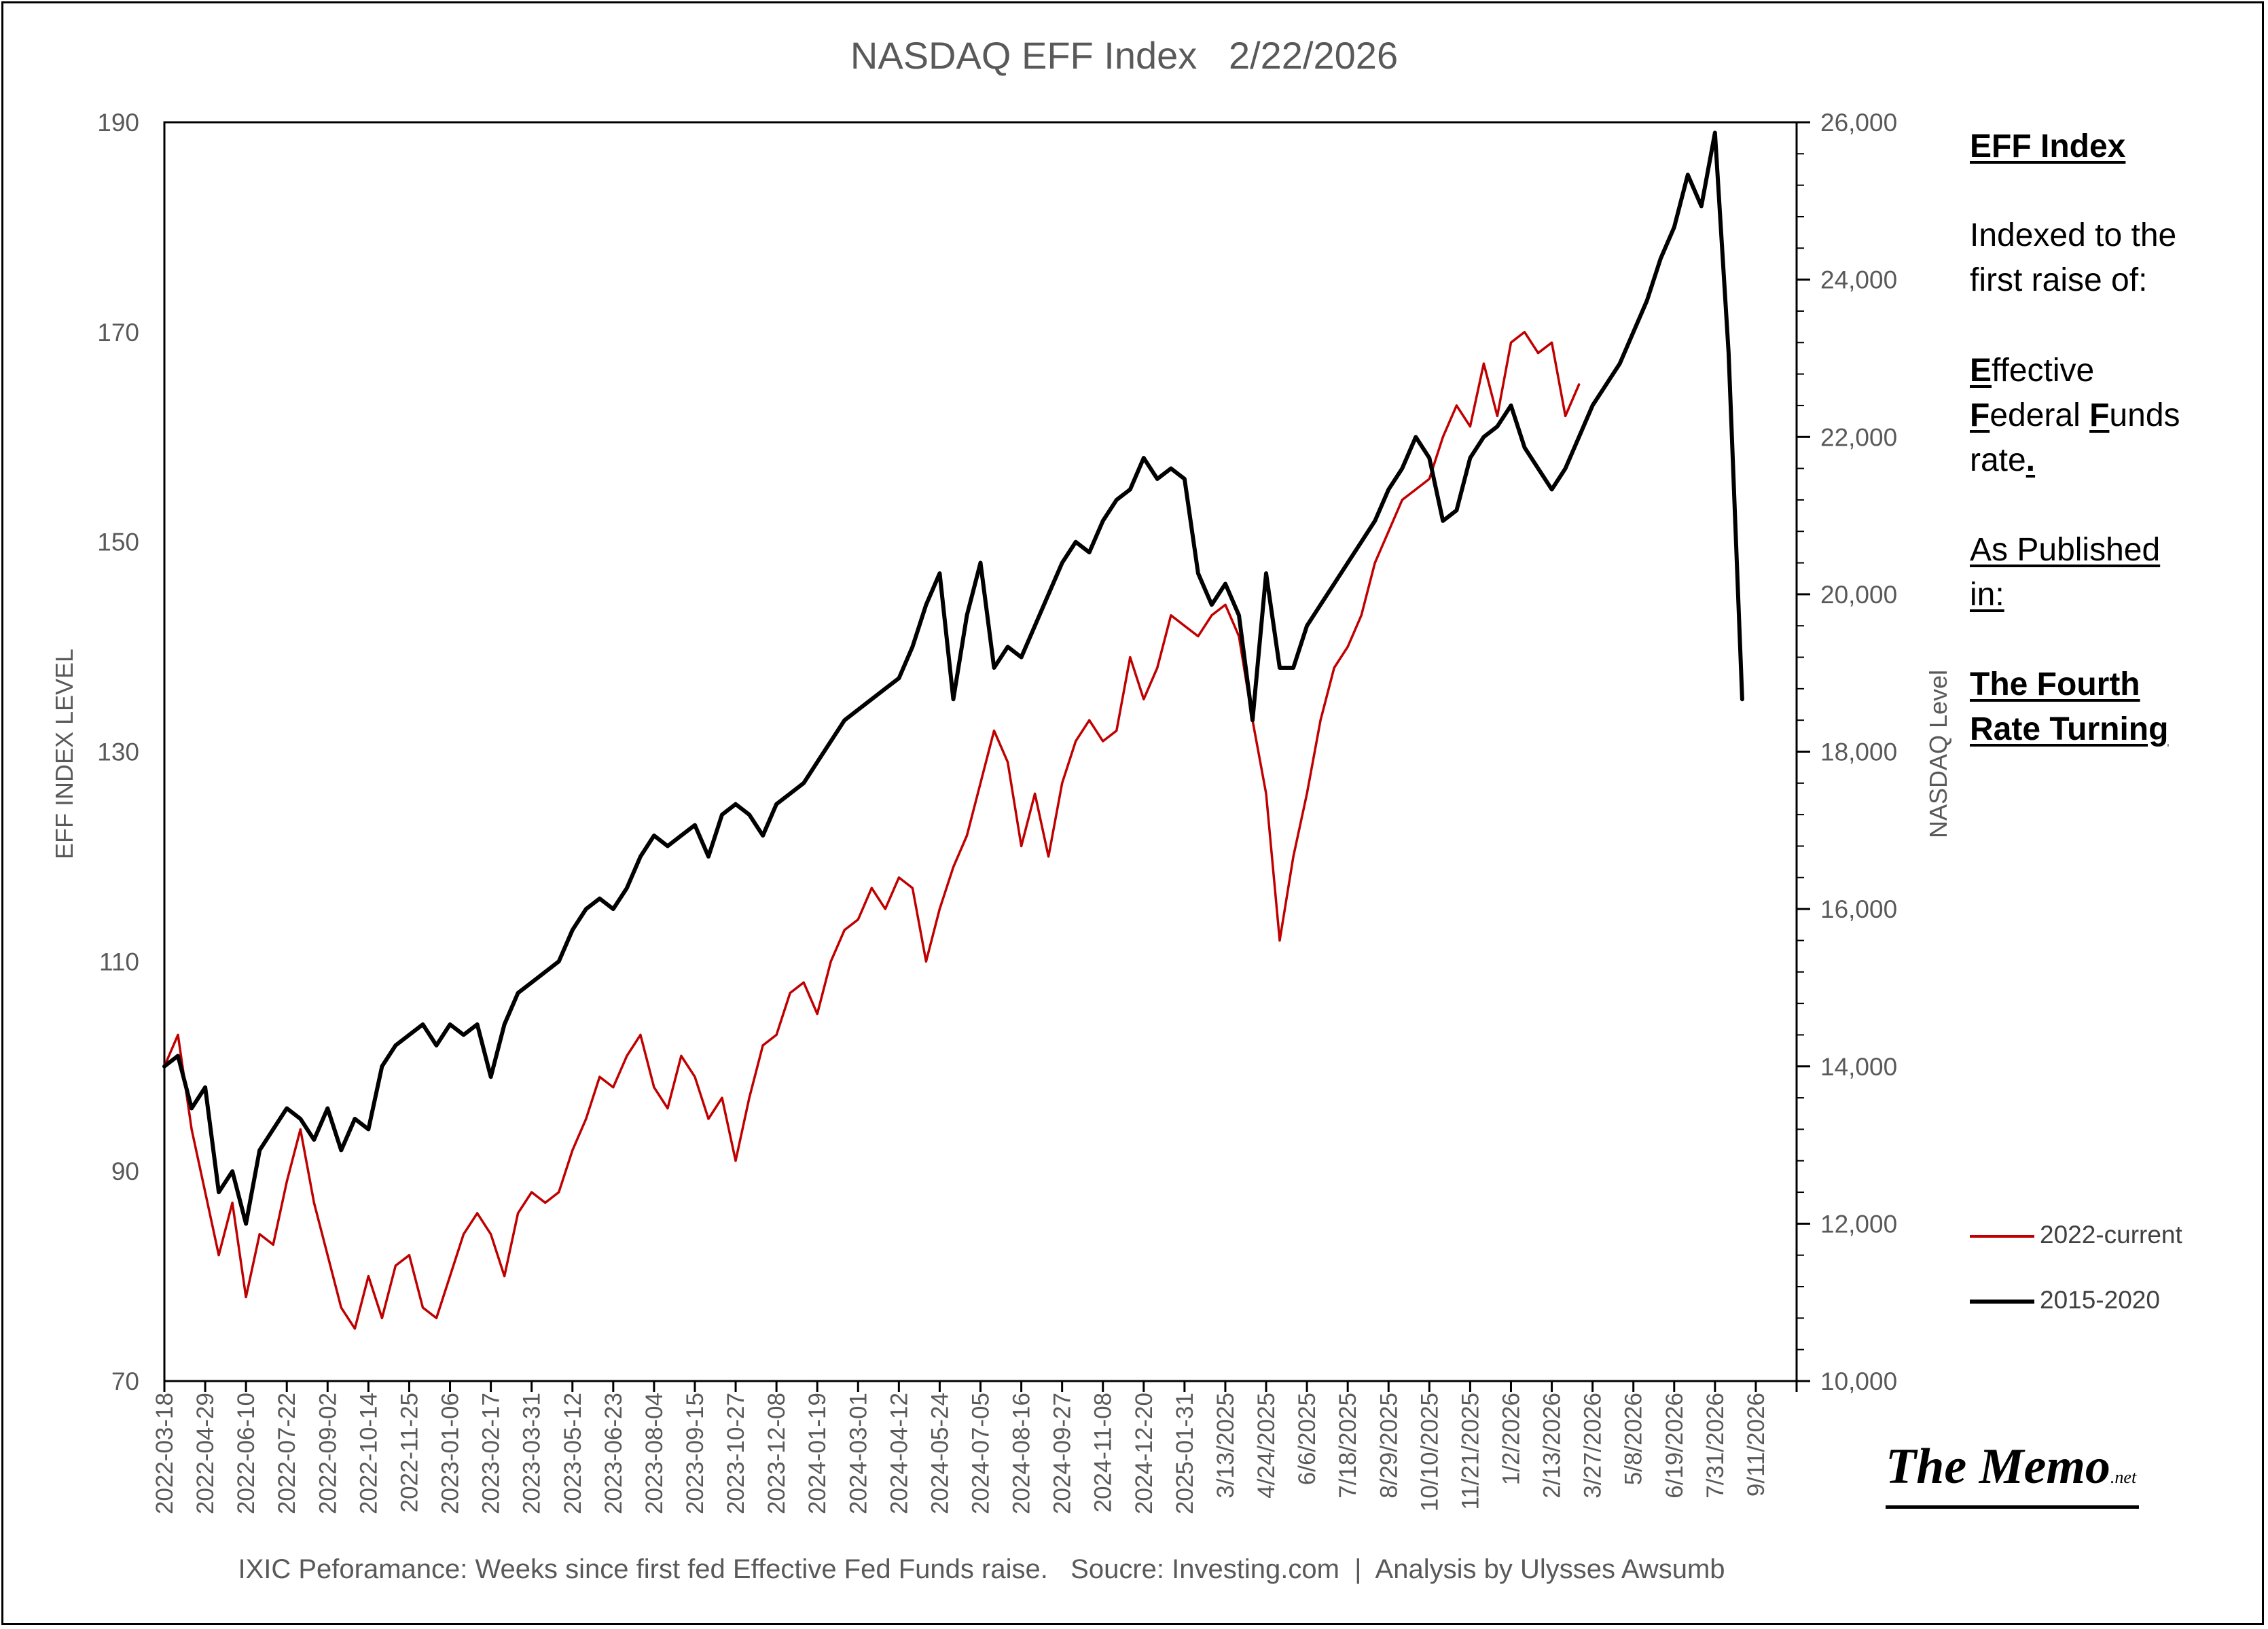  What do you see at coordinates (1185, 1453) in the screenshot?
I see `x-tick-label: 2025-01-31` at bounding box center [1185, 1453].